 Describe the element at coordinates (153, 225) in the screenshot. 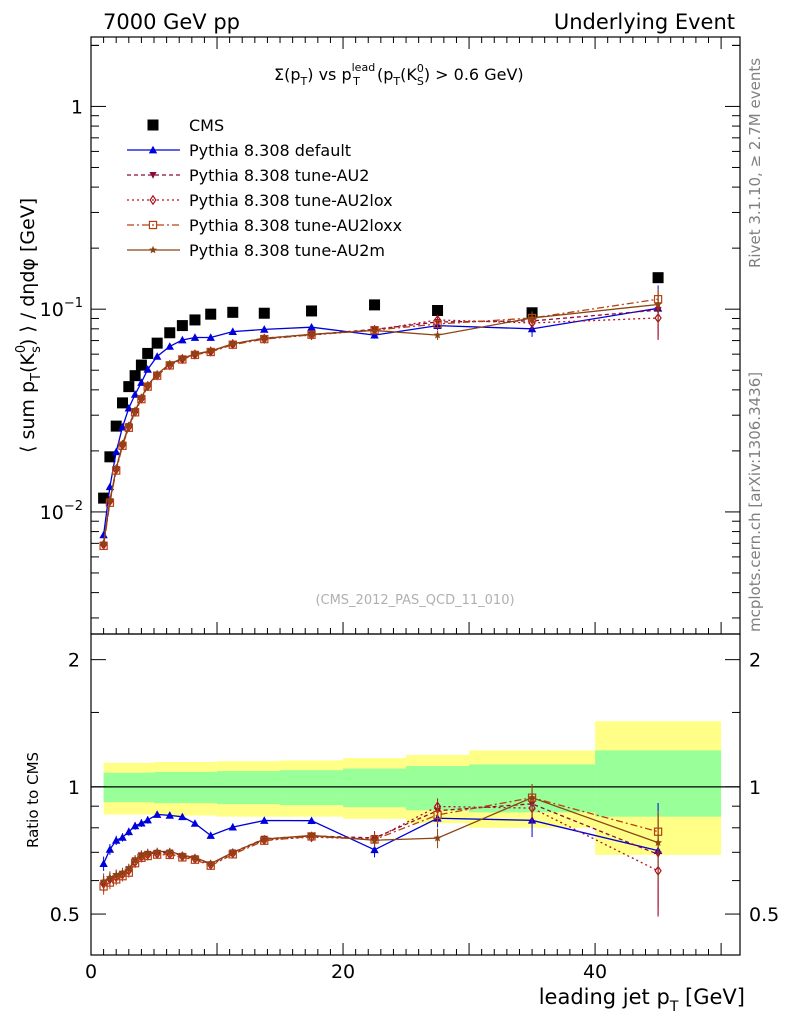

I see `legend-marker-loxx` at that location.